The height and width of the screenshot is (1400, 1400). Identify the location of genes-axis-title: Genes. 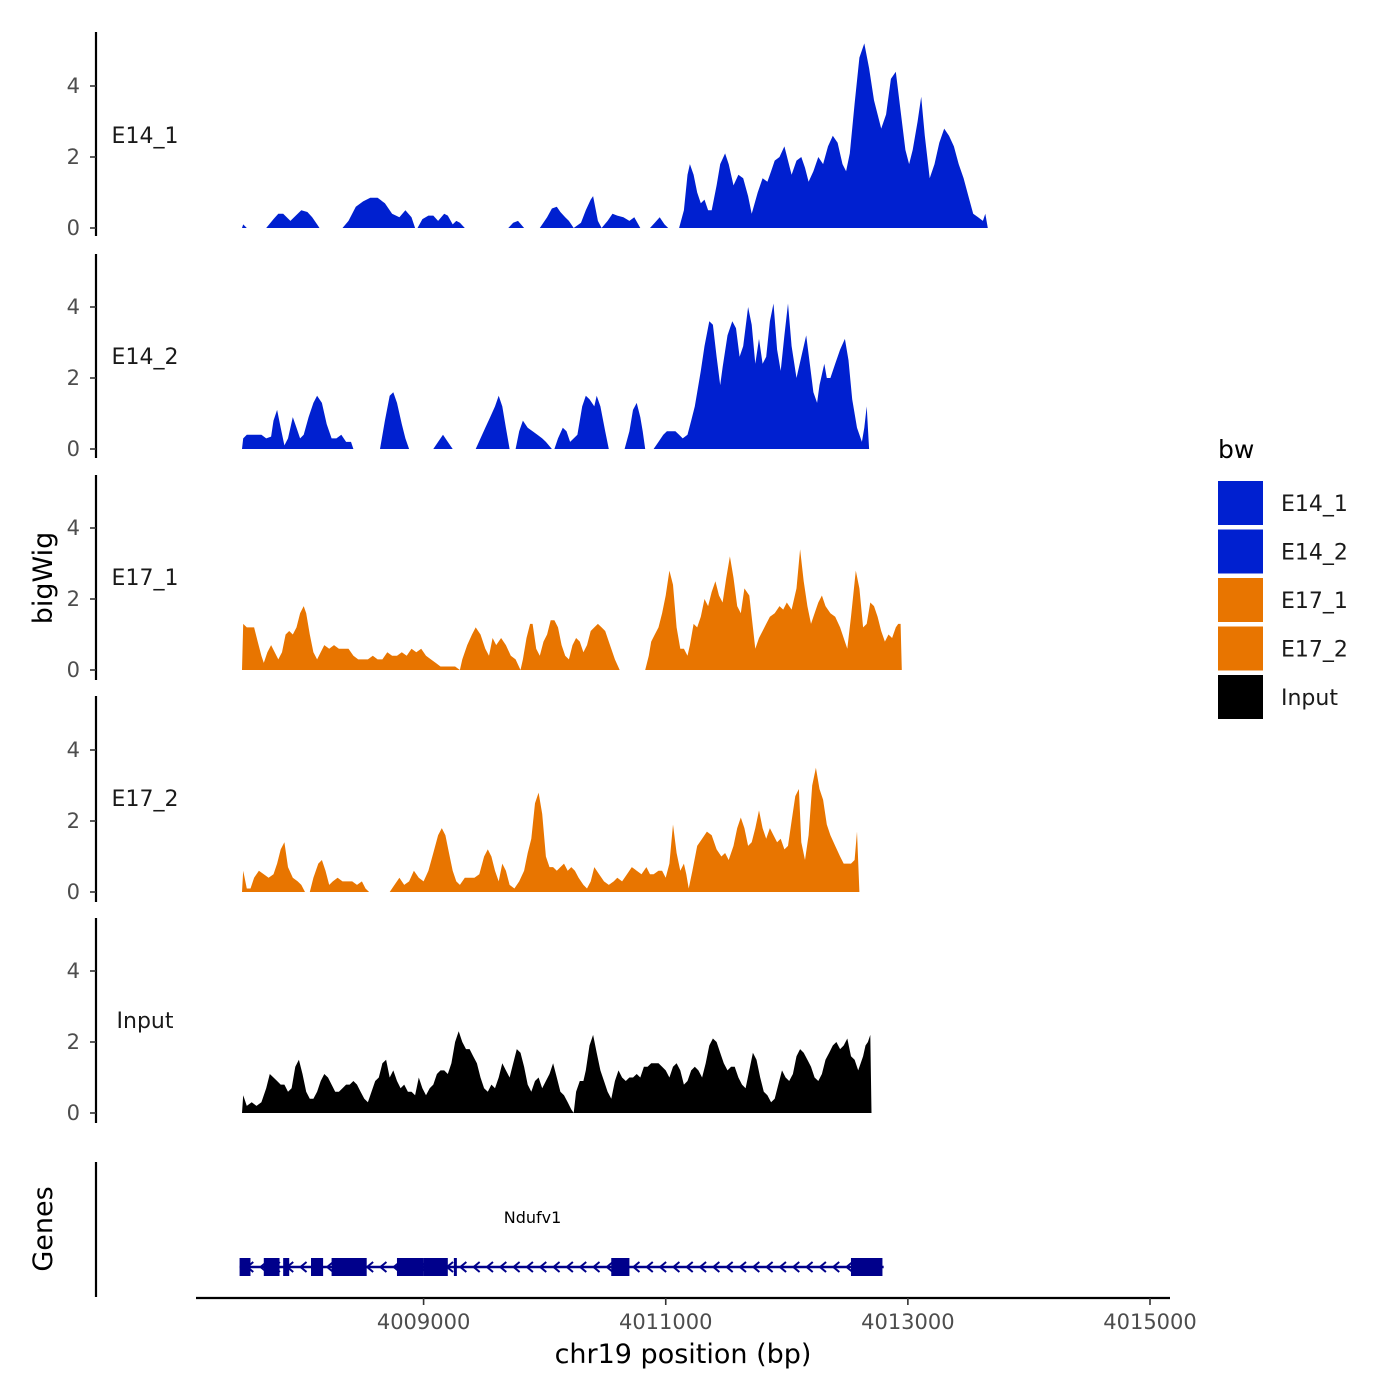
(43, 1228).